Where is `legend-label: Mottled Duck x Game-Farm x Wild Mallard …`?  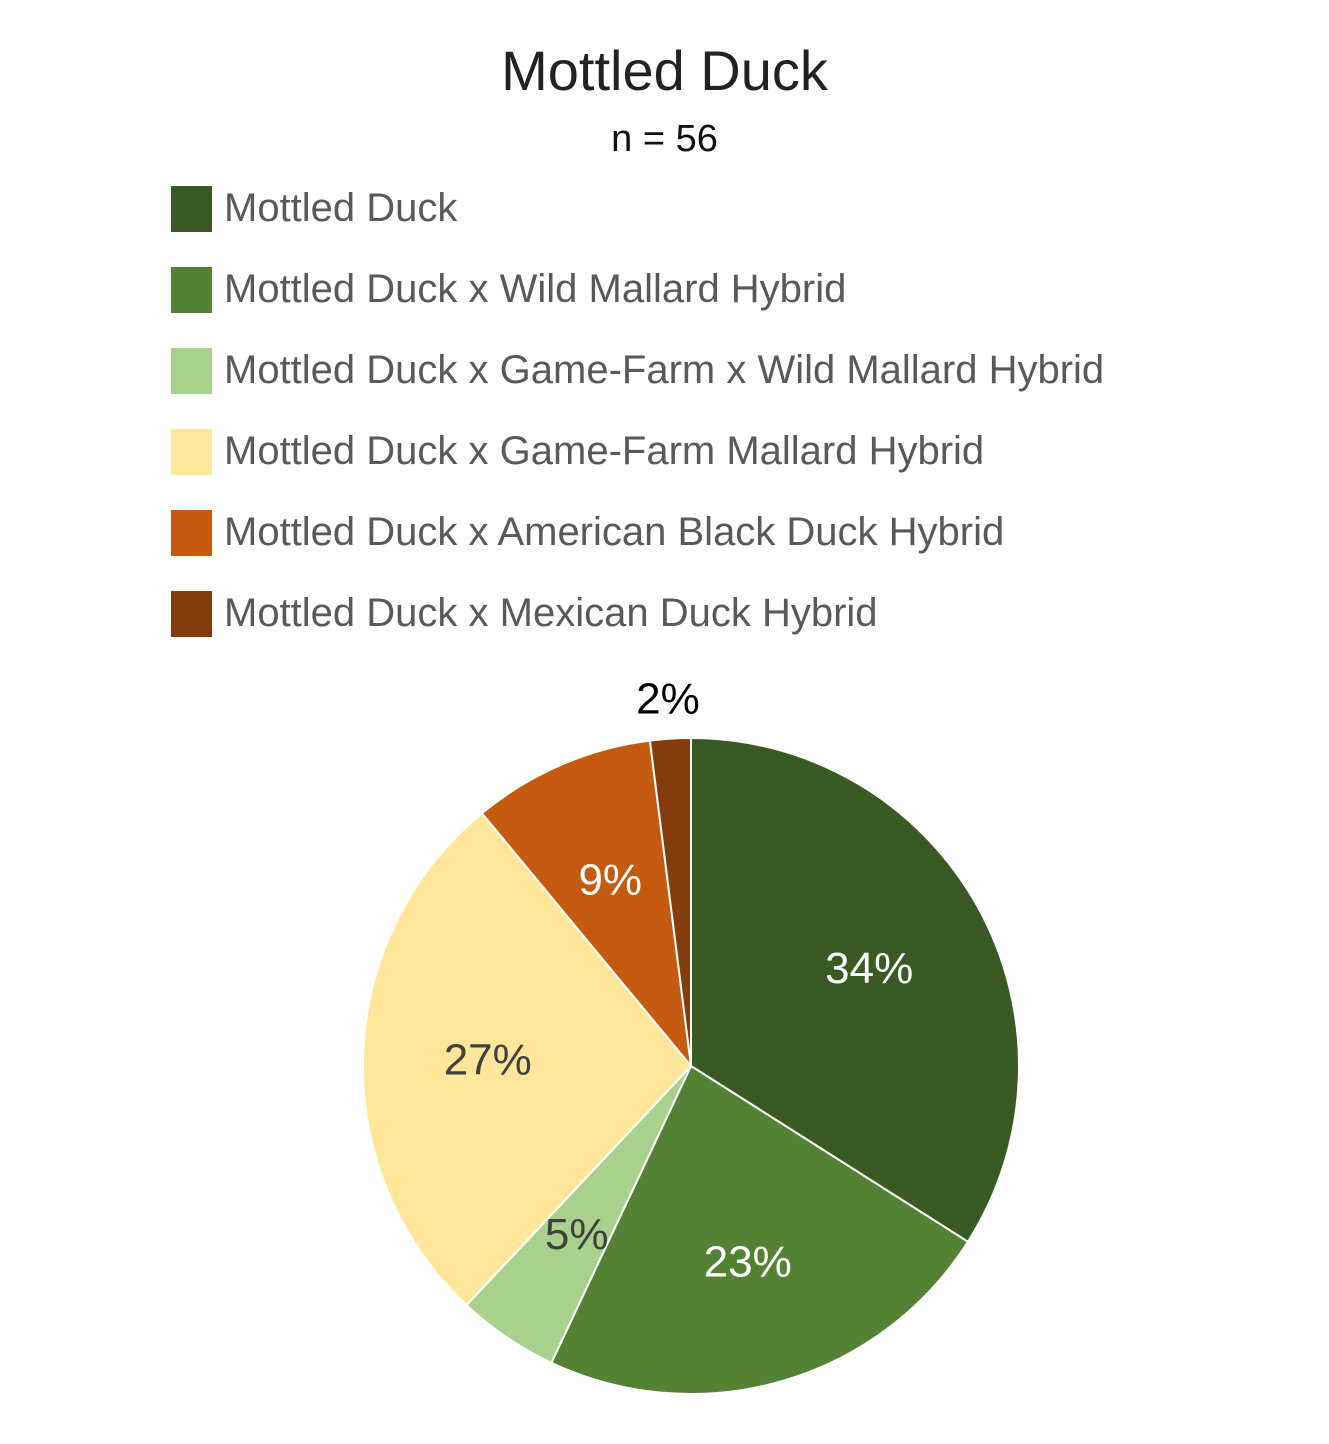
legend-label: Mottled Duck x Game-Farm x Wild Mallard … is located at coordinates (664, 370).